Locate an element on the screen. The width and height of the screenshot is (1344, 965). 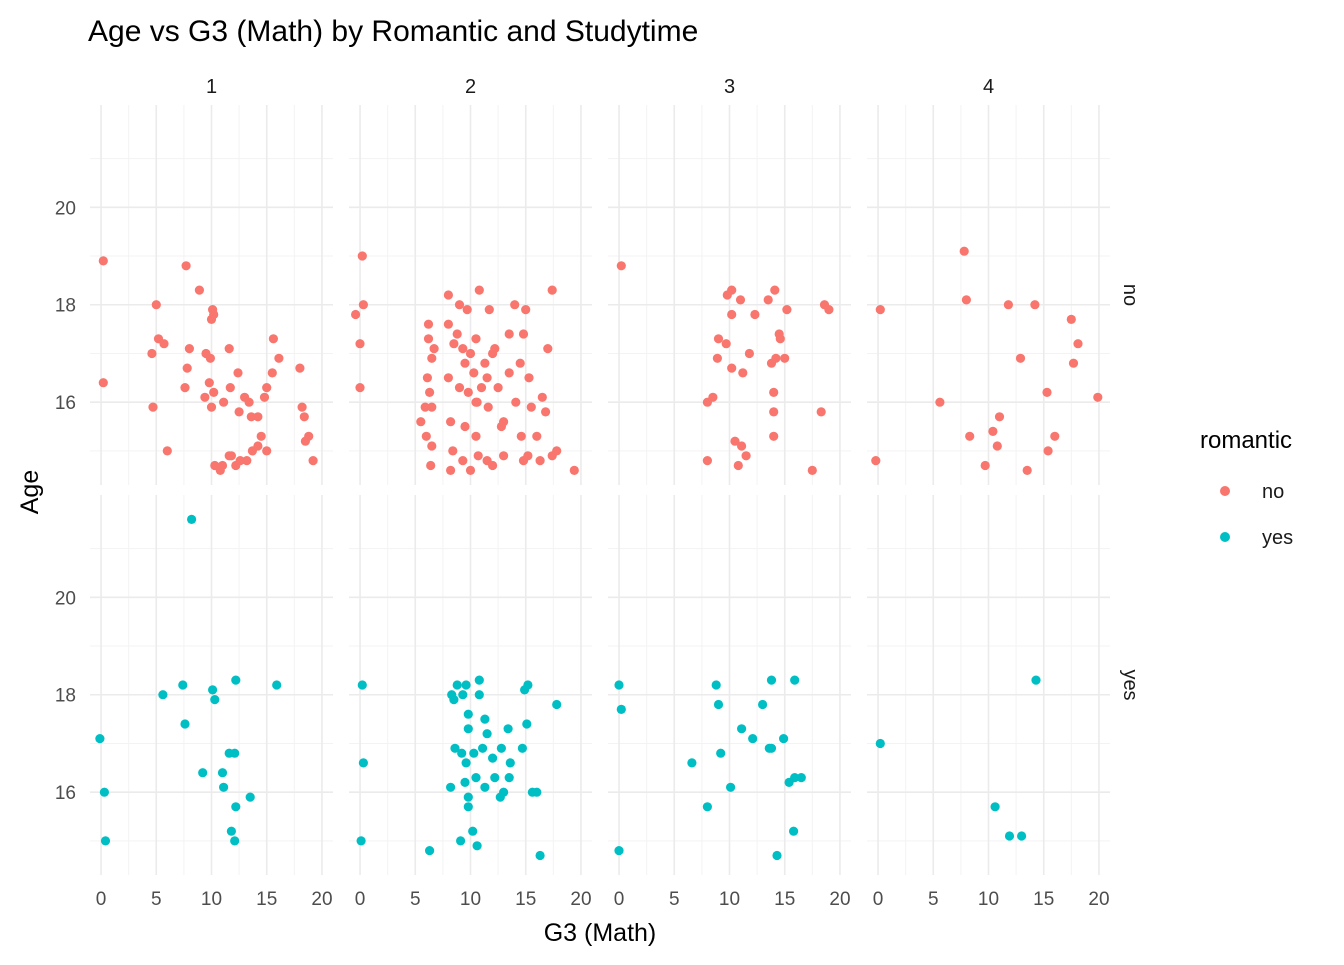
legend-key-no is located at coordinates (1225, 491).